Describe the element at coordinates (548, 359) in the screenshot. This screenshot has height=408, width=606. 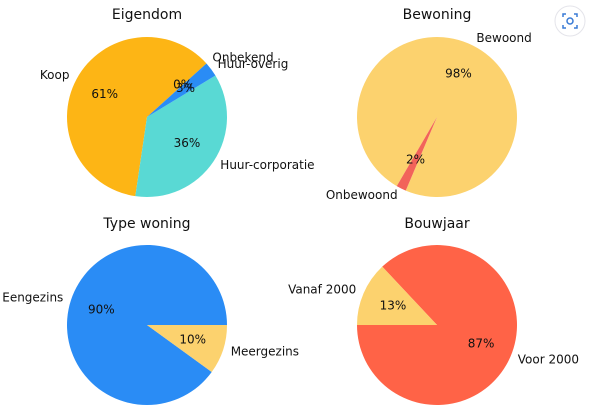
I see `slice-label: Voor 2000` at that location.